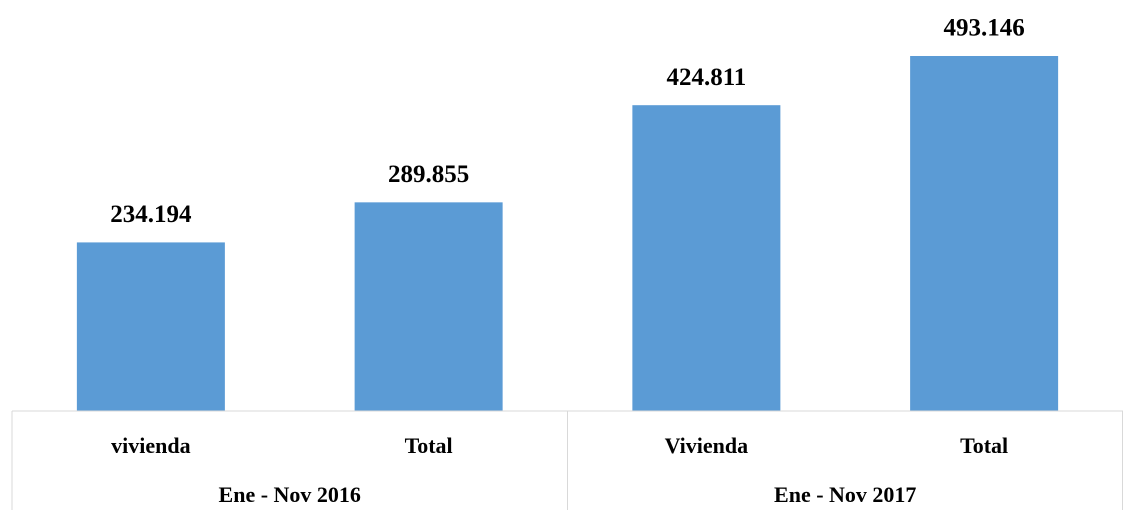 This screenshot has width=1123, height=510. What do you see at coordinates (845, 494) in the screenshot?
I see `group-label: Ene - Nov 2017` at bounding box center [845, 494].